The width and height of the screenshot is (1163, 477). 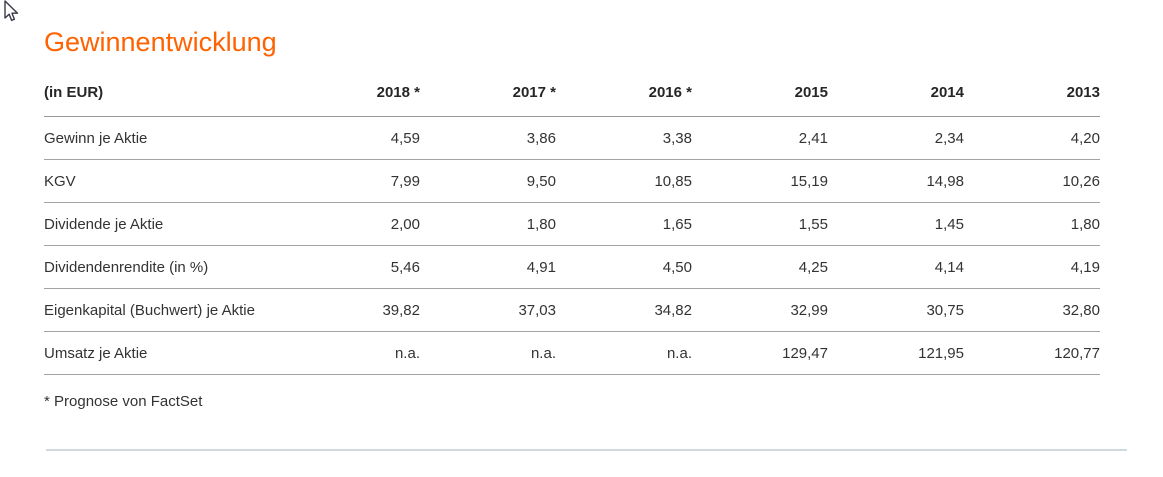 What do you see at coordinates (1032, 100) in the screenshot?
I see `column-header-2013: 2013` at bounding box center [1032, 100].